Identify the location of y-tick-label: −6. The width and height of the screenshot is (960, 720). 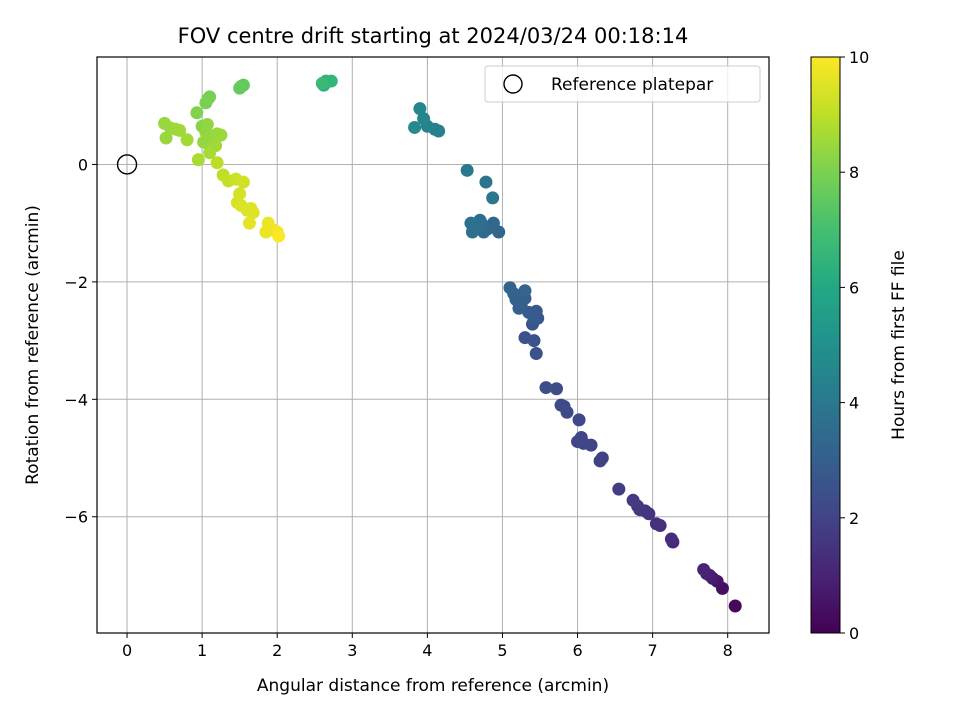
(76, 517).